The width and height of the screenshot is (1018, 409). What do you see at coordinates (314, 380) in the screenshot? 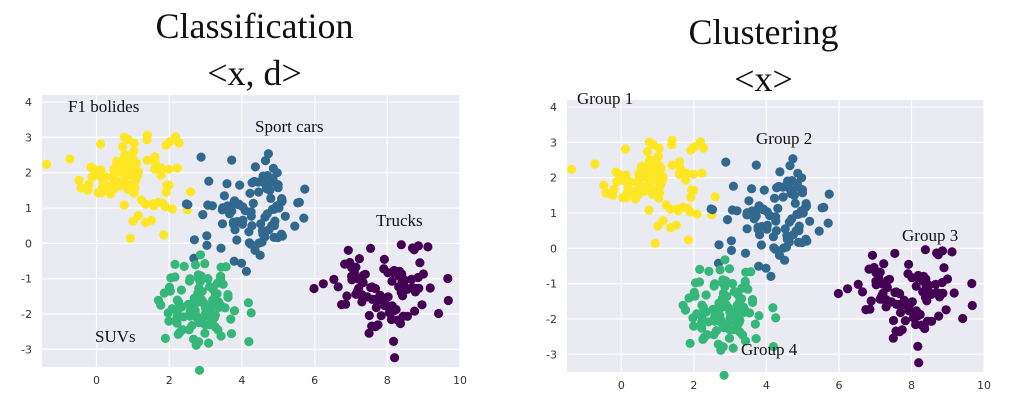
I see `x-tick-label: 6` at bounding box center [314, 380].